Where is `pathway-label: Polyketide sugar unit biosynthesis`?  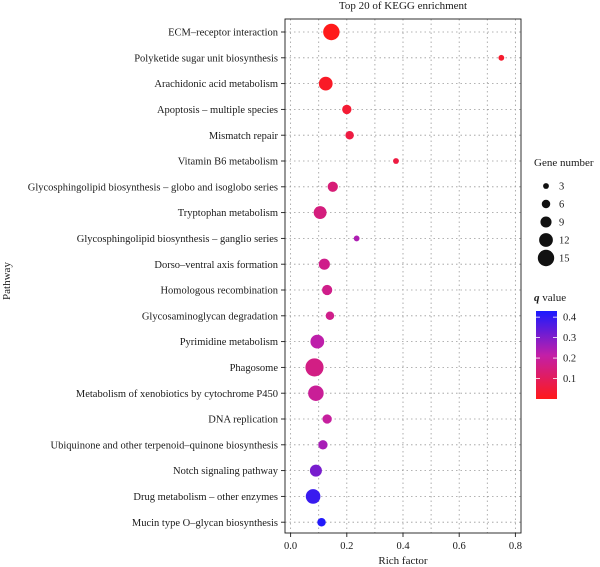 pathway-label: Polyketide sugar unit biosynthesis is located at coordinates (206, 58).